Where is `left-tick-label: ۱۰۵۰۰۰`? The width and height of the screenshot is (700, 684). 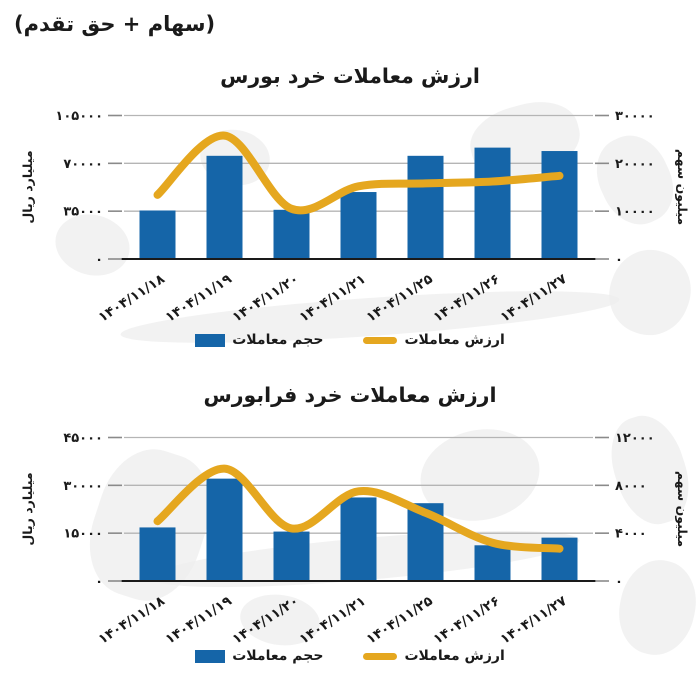
left-tick-label: ۱۰۵۰۰۰ is located at coordinates (79, 116).